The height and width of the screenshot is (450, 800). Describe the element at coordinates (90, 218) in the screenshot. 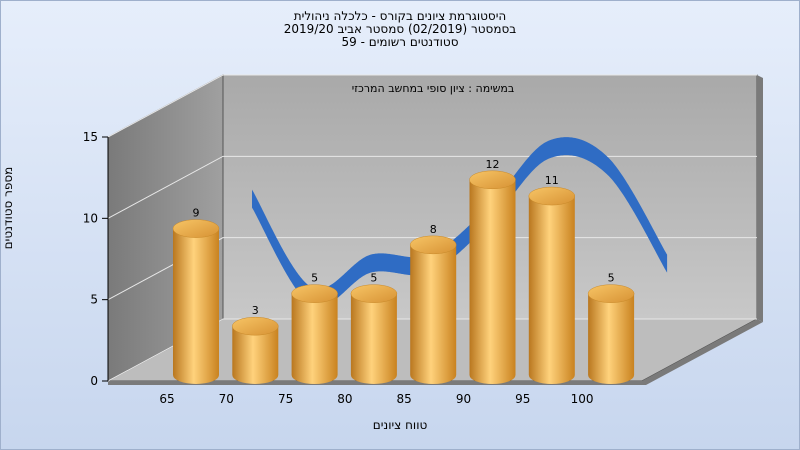

I see `y-tick-label: 10` at that location.